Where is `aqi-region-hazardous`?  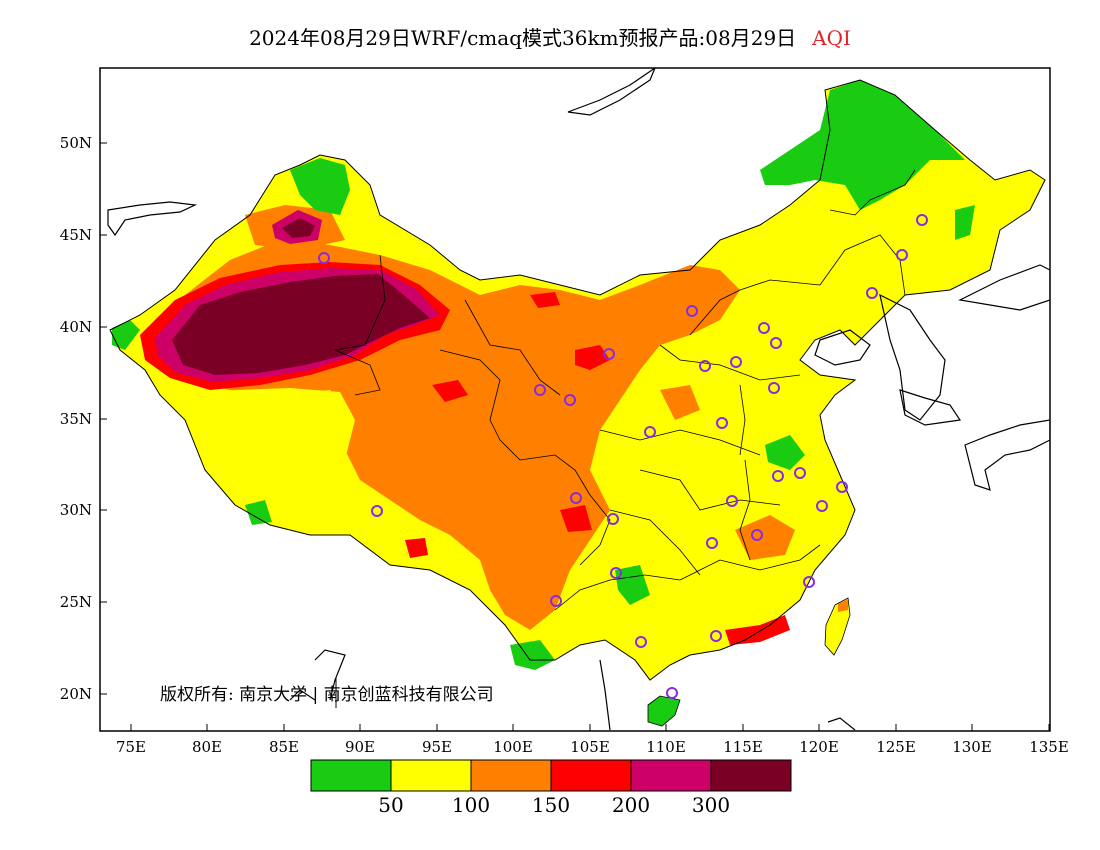 aqi-region-hazardous is located at coordinates (301, 324).